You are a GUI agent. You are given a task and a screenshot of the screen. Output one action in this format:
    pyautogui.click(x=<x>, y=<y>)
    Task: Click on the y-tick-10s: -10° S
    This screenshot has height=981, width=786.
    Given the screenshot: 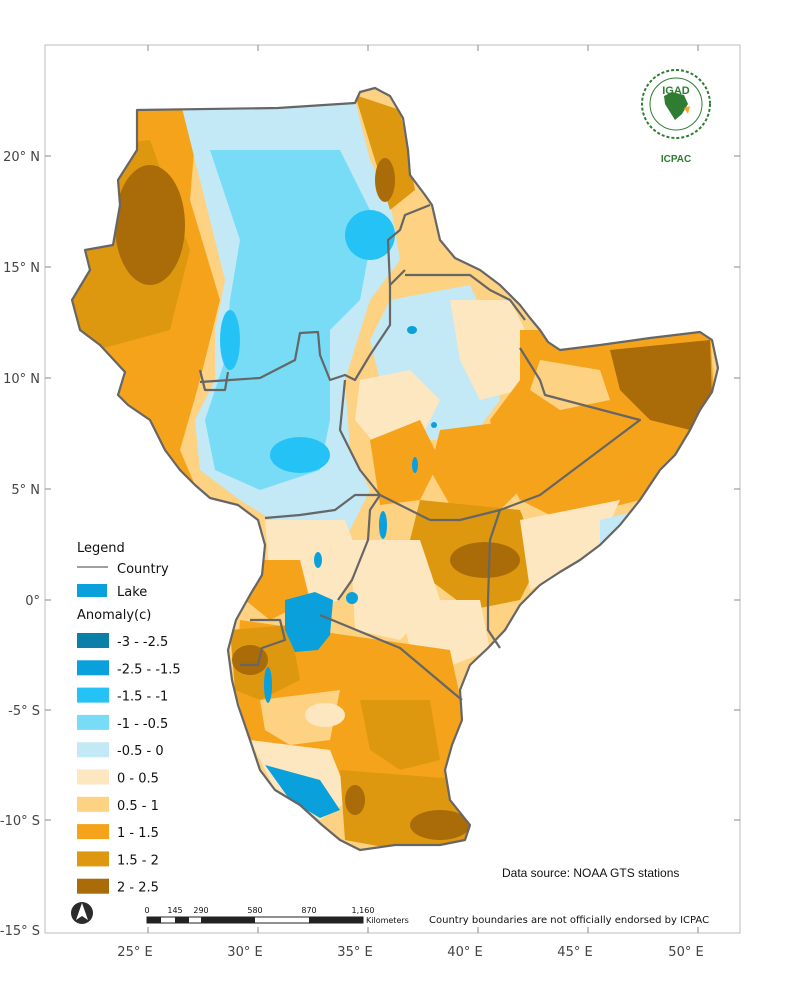 What is the action you would take?
    pyautogui.click(x=20, y=821)
    